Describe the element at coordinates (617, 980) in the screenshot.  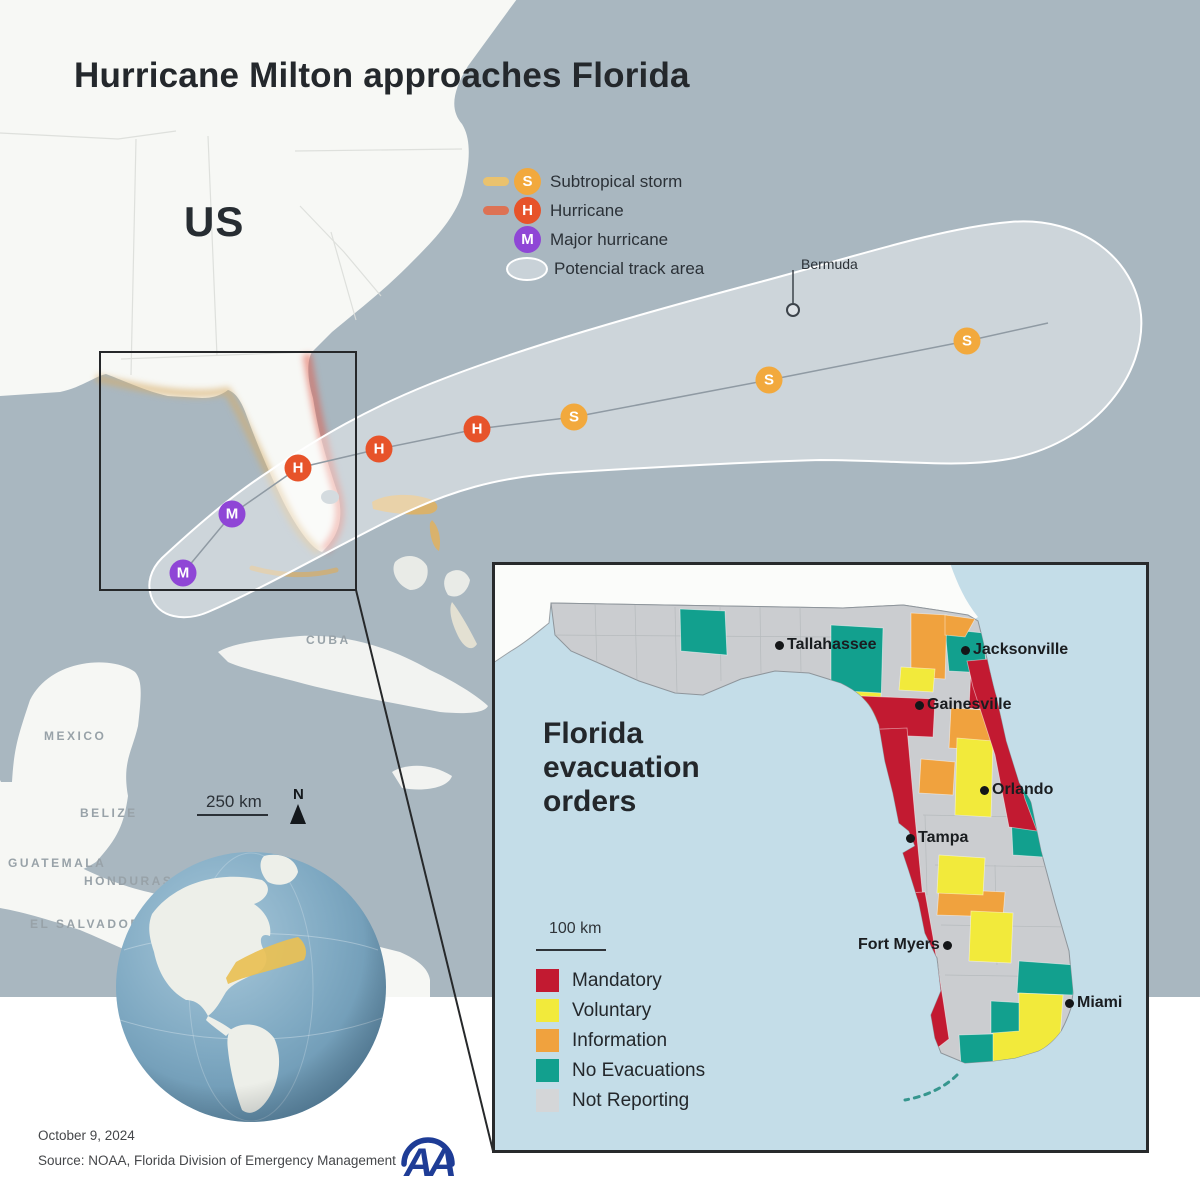
I see `legend-label: Mandatory` at that location.